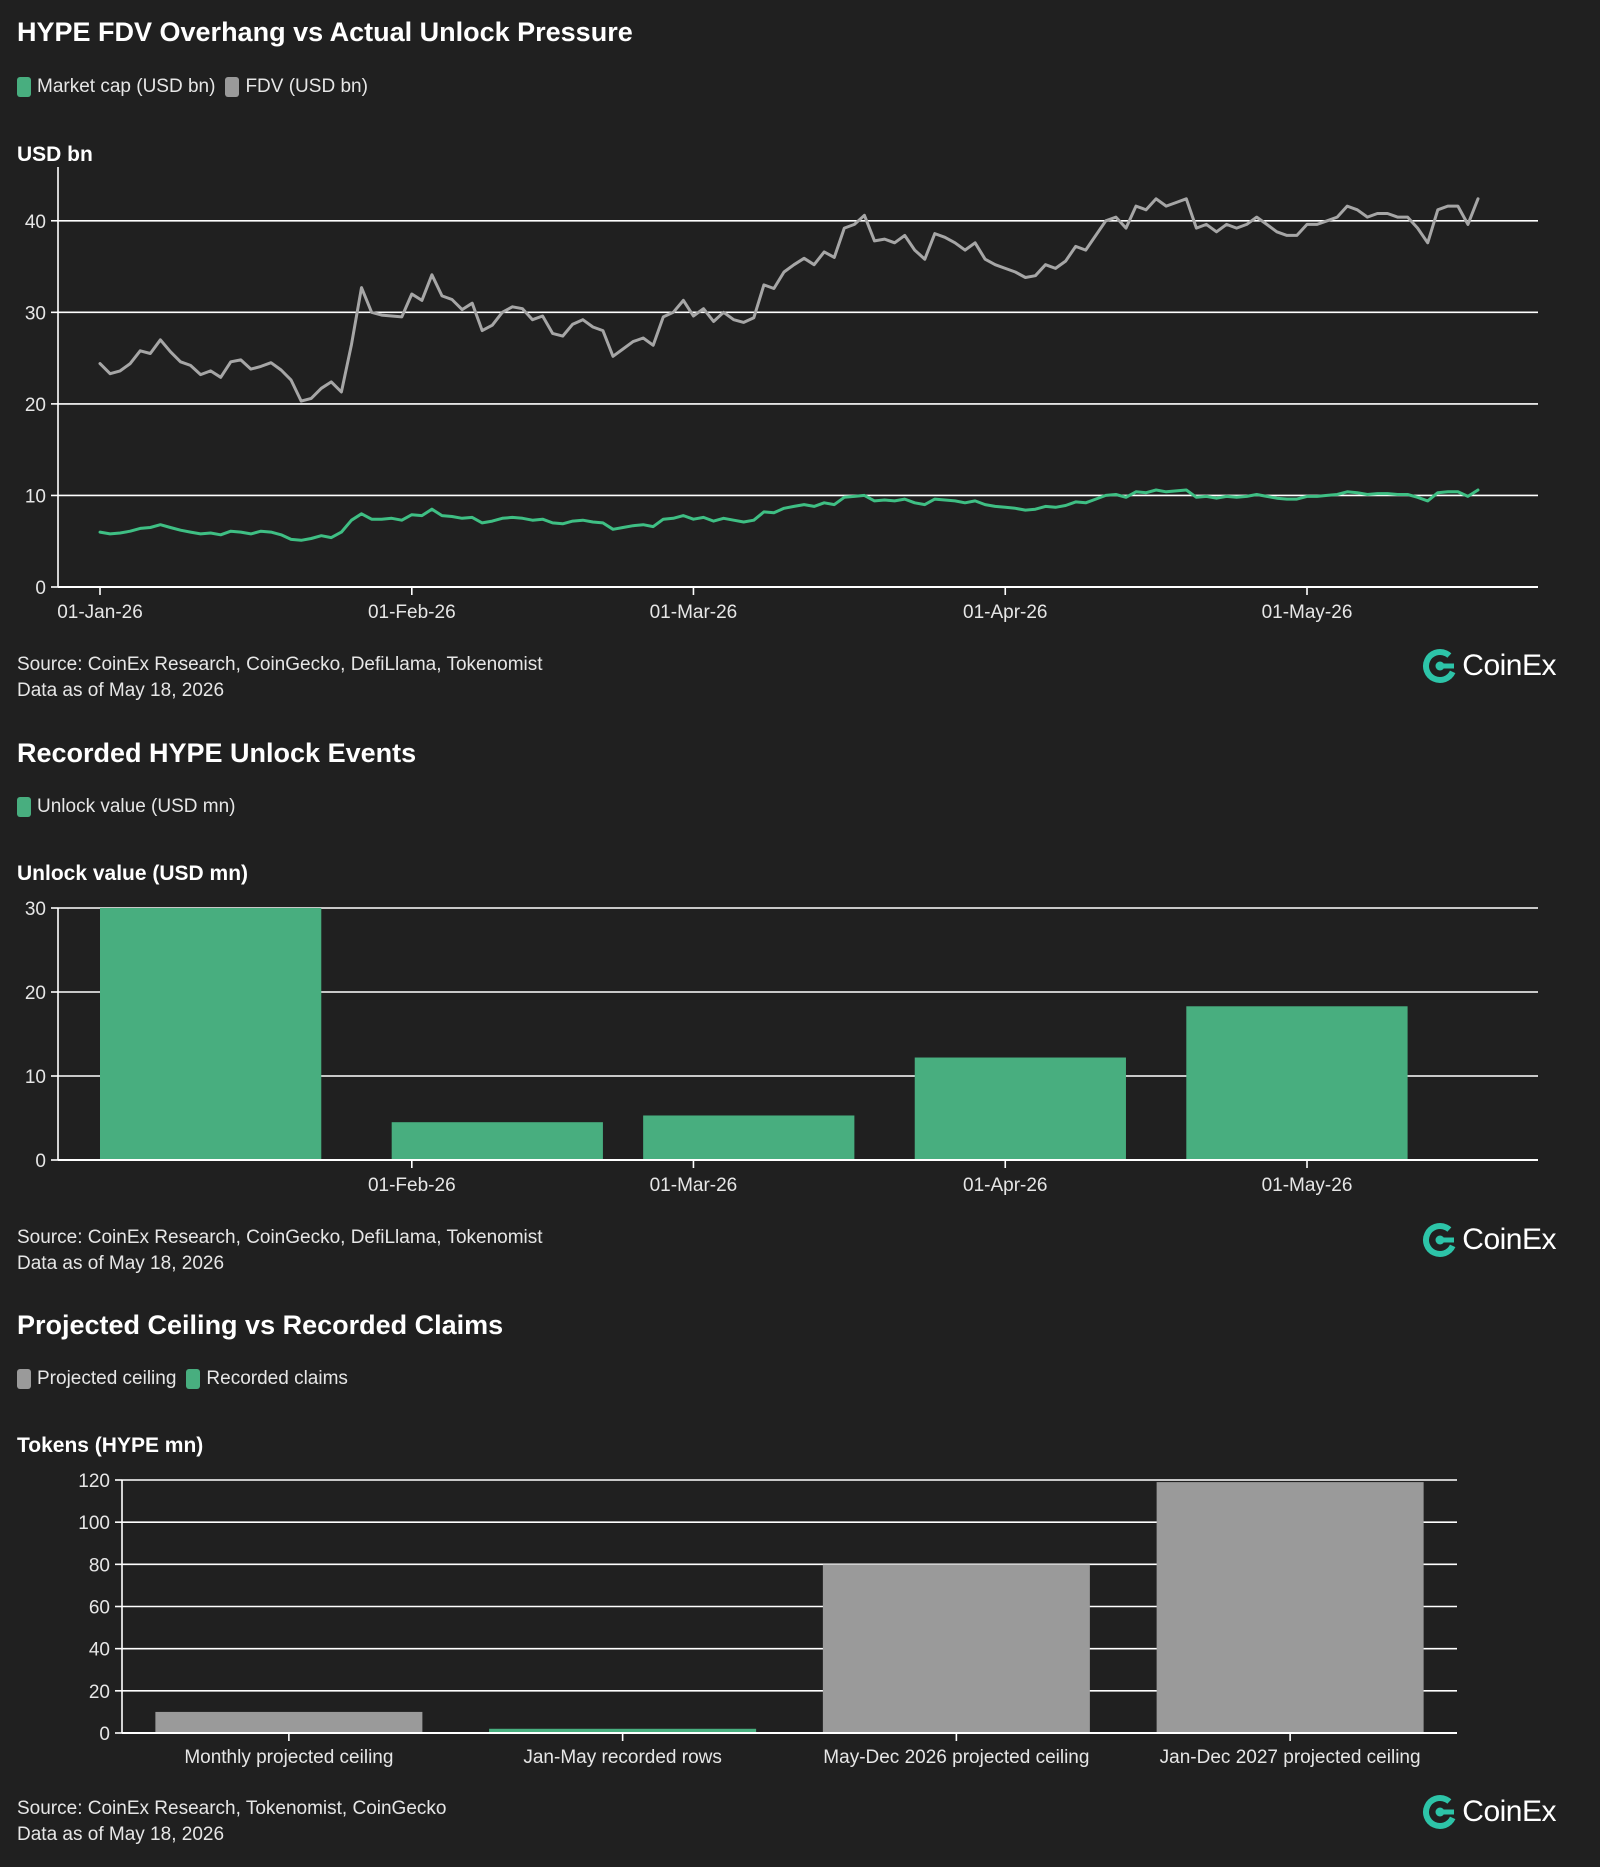 The height and width of the screenshot is (1867, 1600). I want to click on legend-item-unlock-value: Unlock value (USD mn), so click(126, 807).